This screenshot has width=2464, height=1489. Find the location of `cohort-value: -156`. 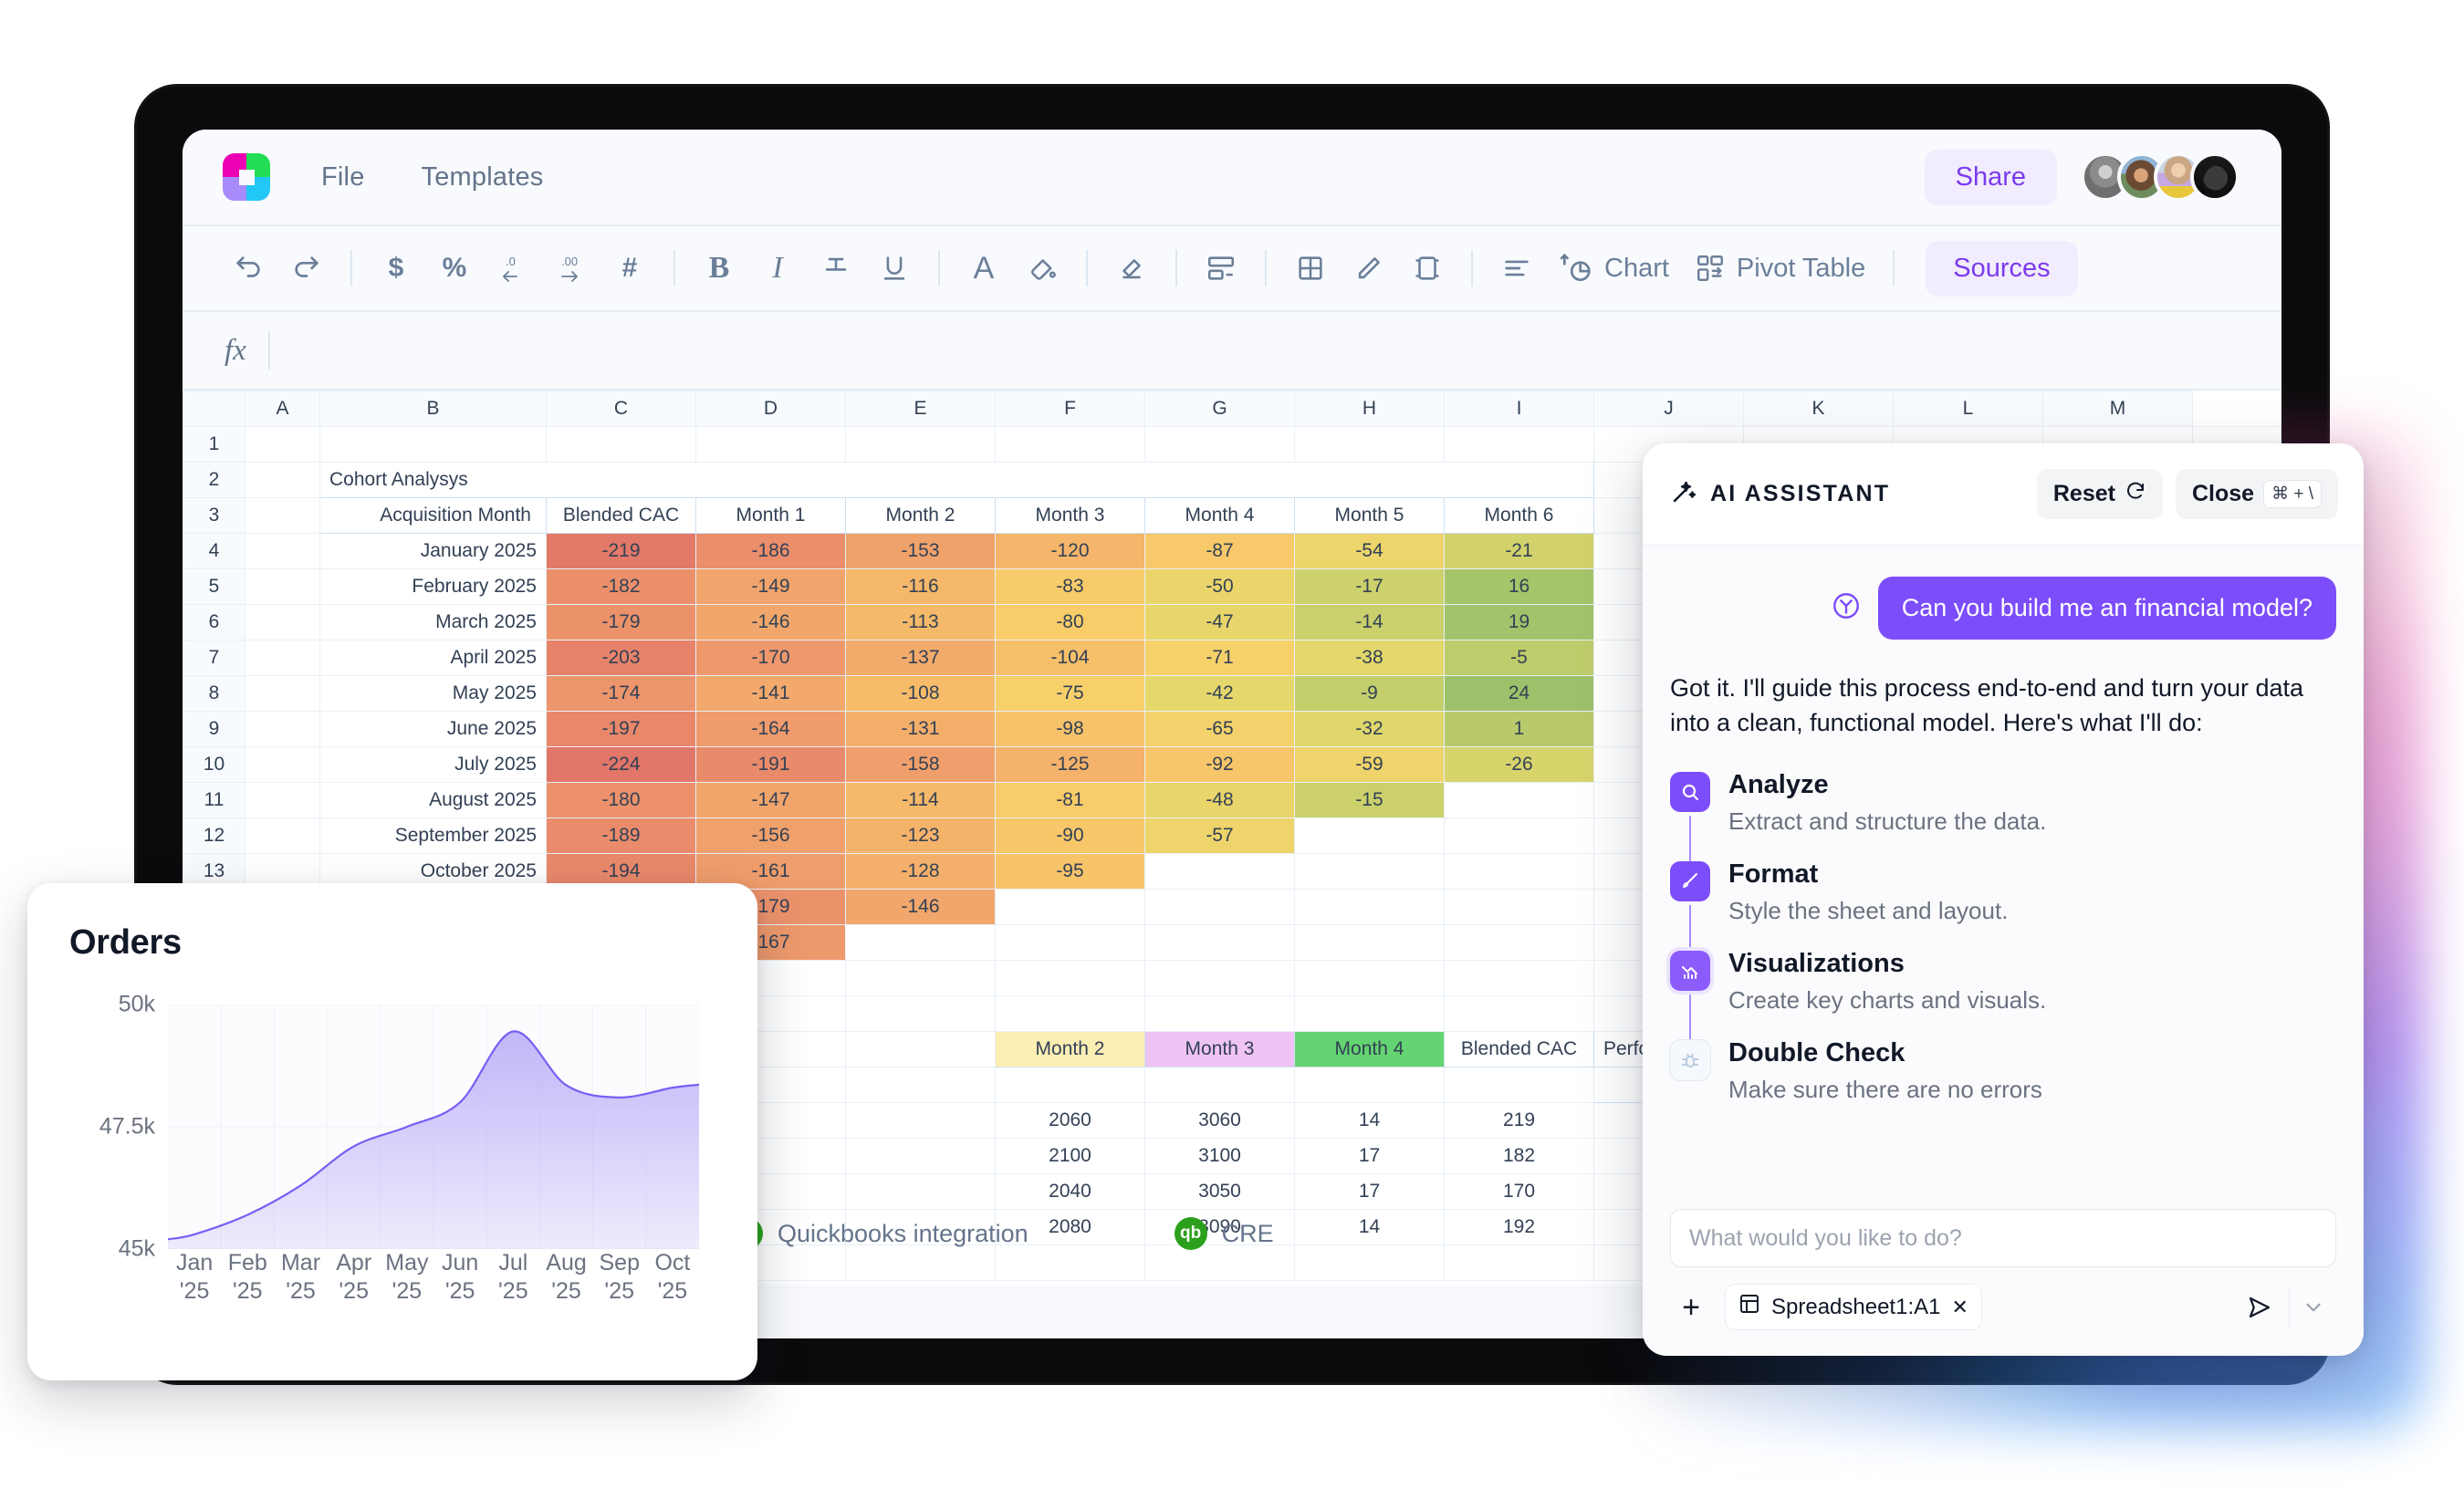

cohort-value: -156 is located at coordinates (770, 835).